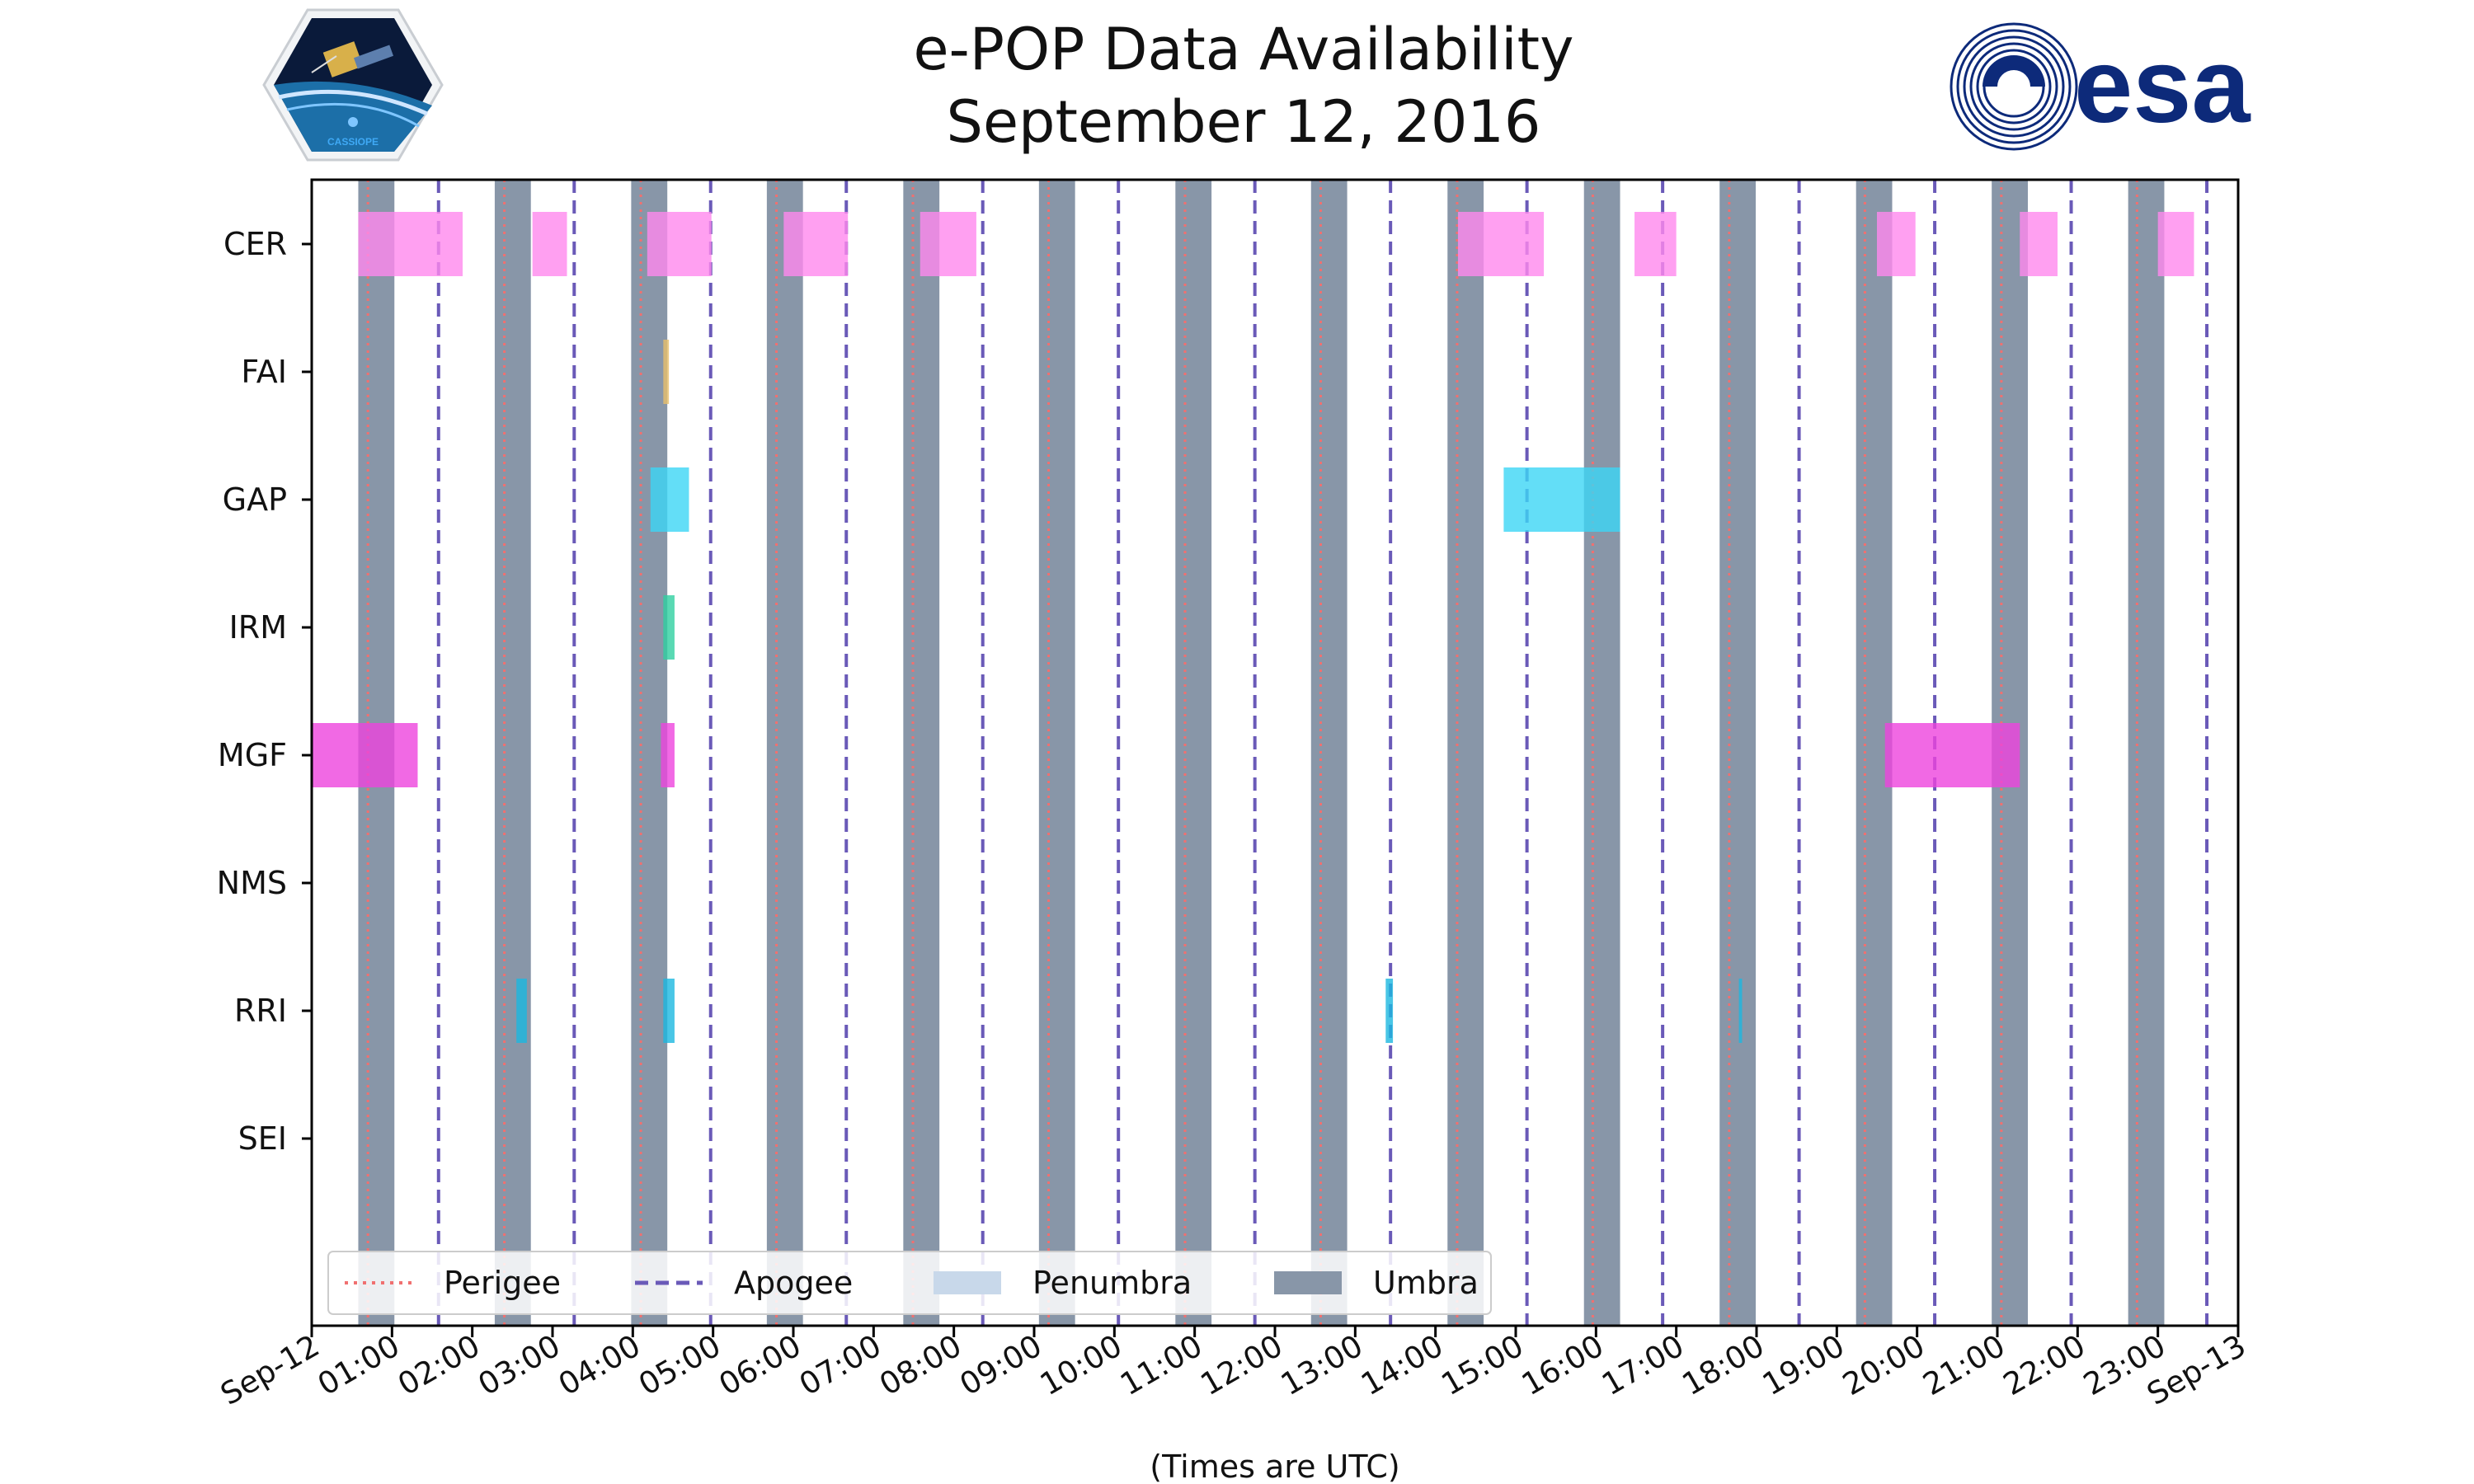 This screenshot has height=1484, width=2474. I want to click on x-tick-label: 10:00, so click(1081, 1365).